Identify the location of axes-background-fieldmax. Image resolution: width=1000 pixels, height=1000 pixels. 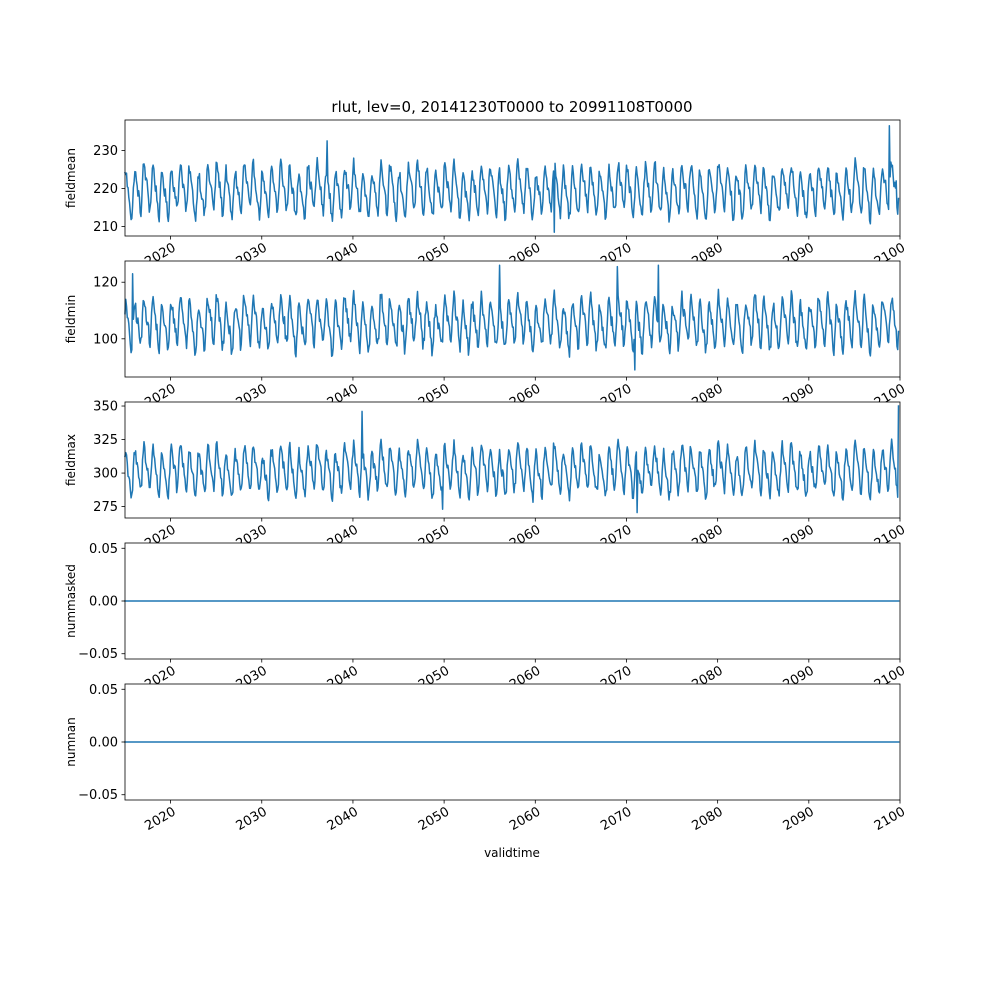
(512, 460).